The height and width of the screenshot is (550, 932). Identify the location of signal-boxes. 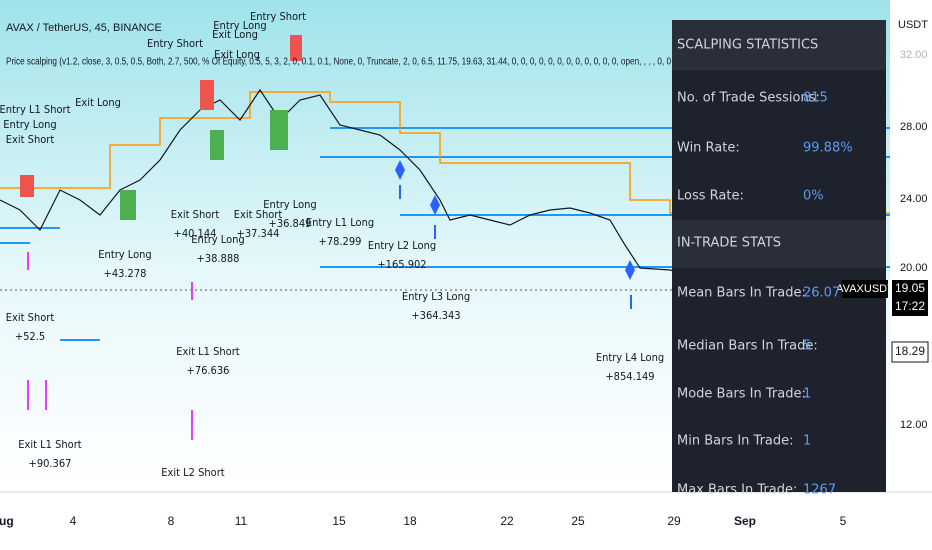
(161, 127).